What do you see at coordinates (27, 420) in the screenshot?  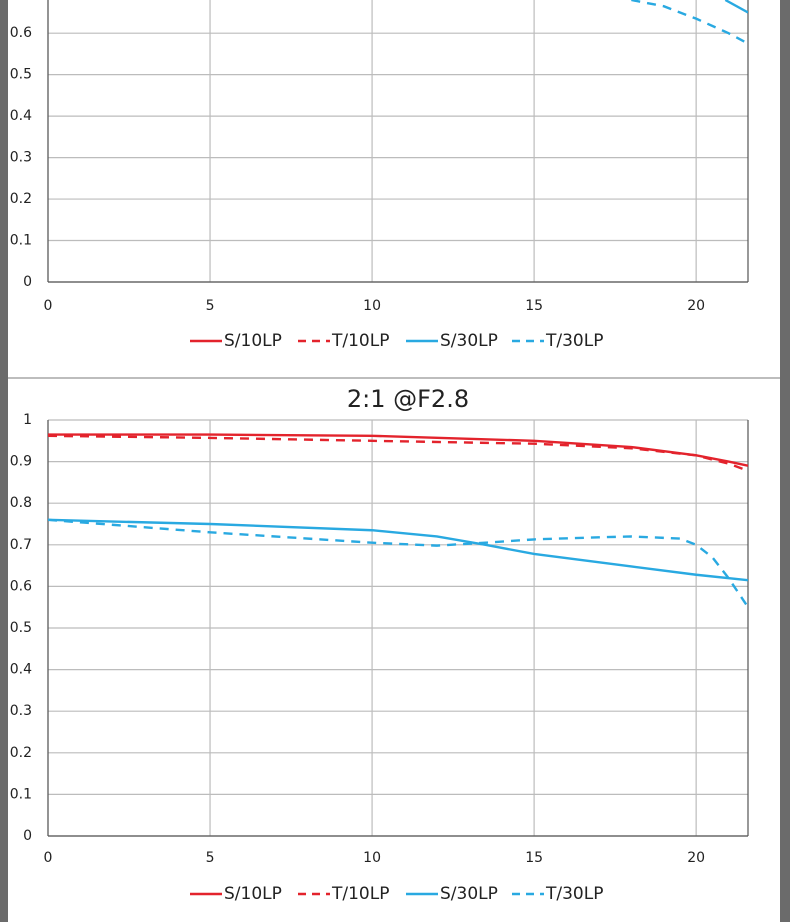 I see `y-tick-label: 1` at bounding box center [27, 420].